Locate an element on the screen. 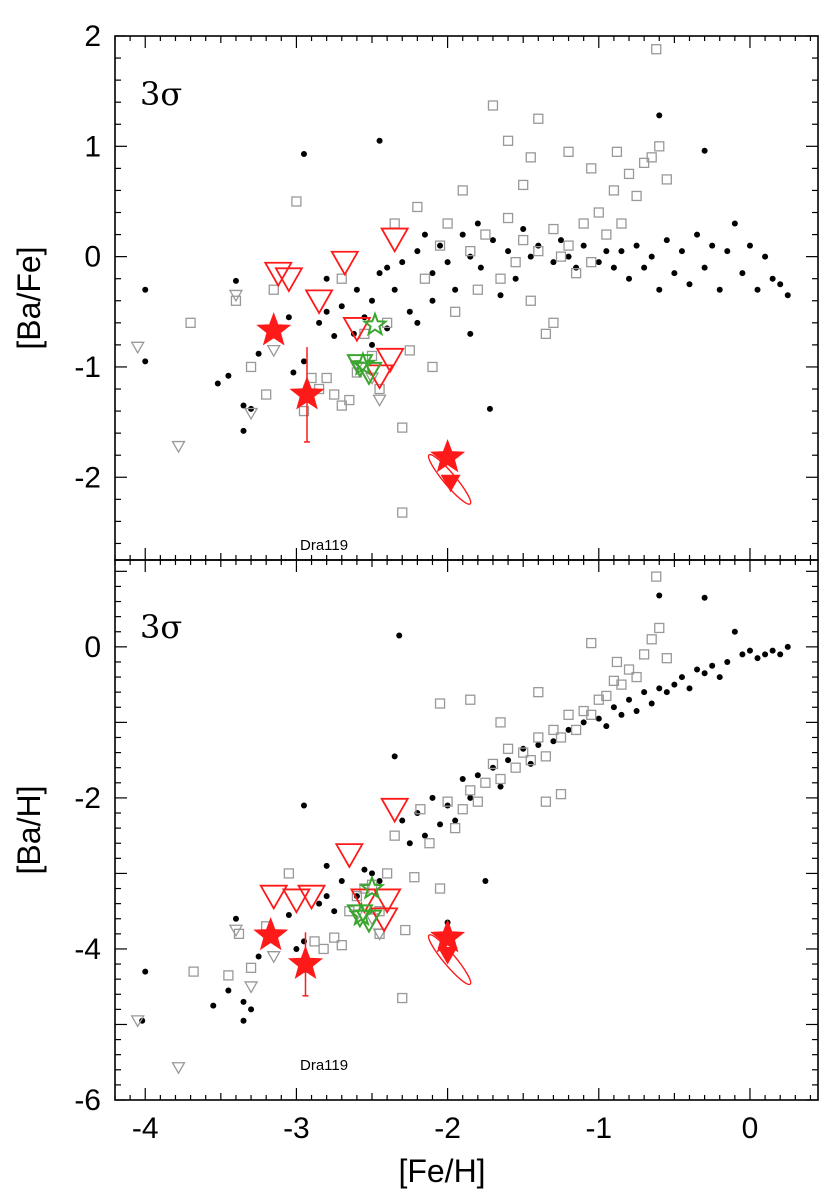  series-green-open-triangle-down is located at coordinates (364, 370).